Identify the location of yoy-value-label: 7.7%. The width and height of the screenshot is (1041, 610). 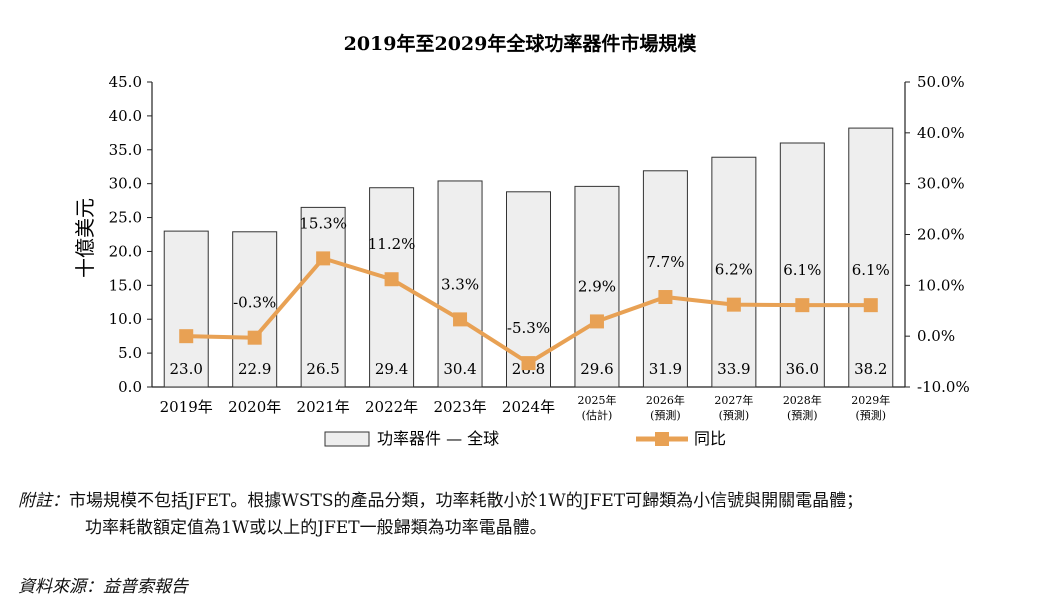
(665, 262).